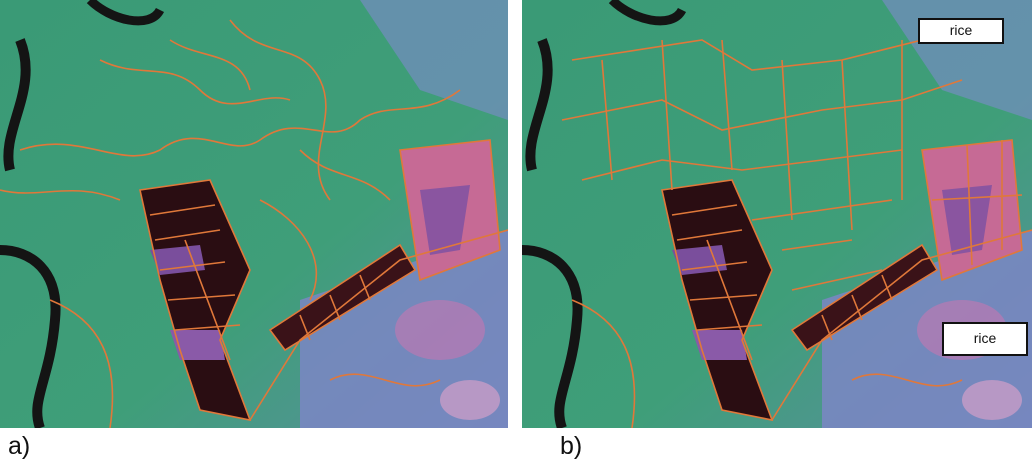  Describe the element at coordinates (19, 446) in the screenshot. I see `panel-label-a: a)` at that location.